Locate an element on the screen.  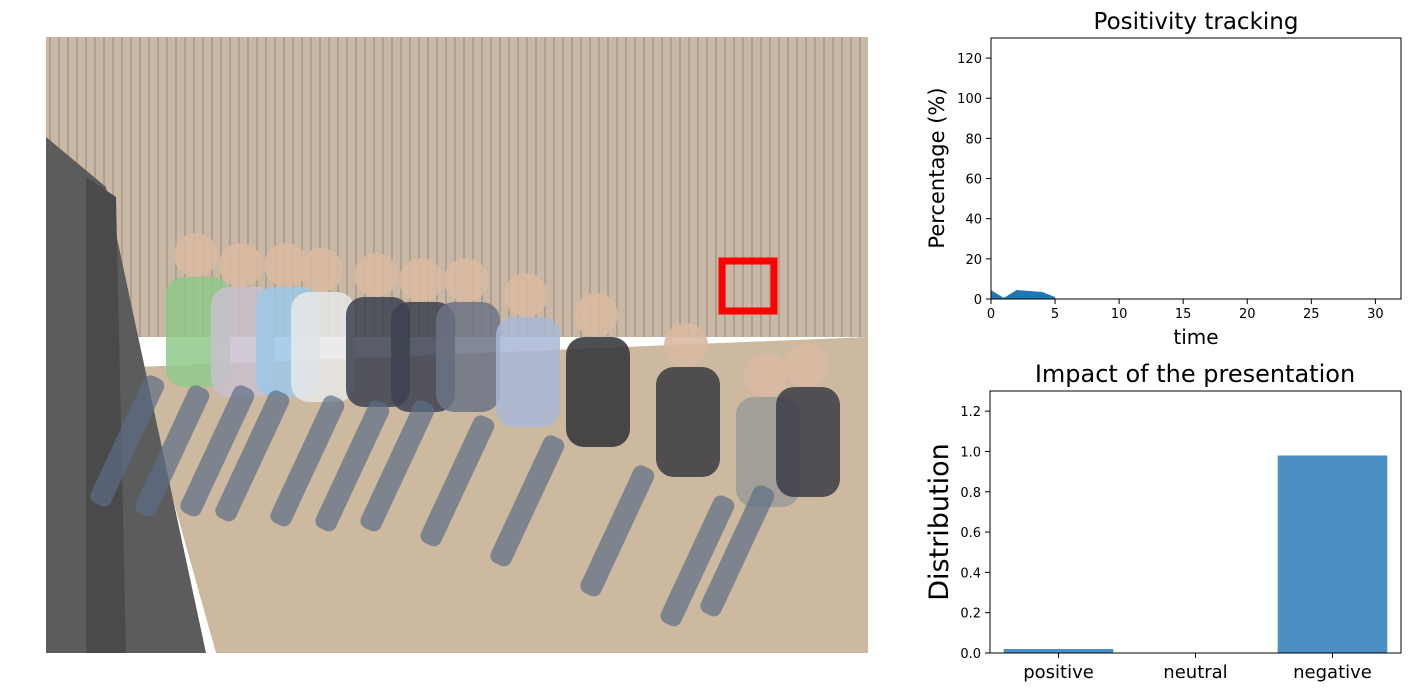
y-tick-label: 60 is located at coordinates (973, 180).